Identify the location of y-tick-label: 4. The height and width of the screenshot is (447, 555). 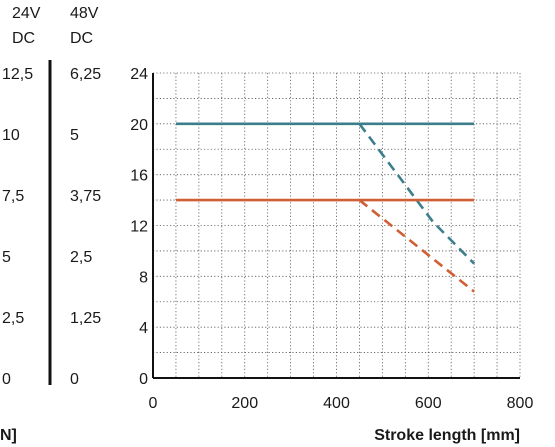
(143, 328).